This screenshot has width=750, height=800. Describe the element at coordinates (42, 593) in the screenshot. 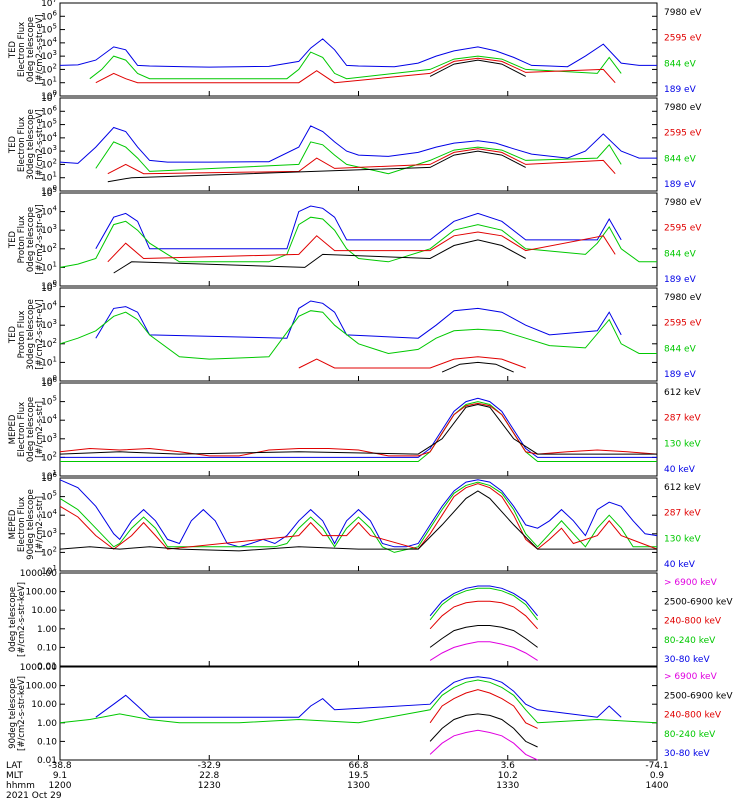

I see `y-tick-label: 100.00` at that location.